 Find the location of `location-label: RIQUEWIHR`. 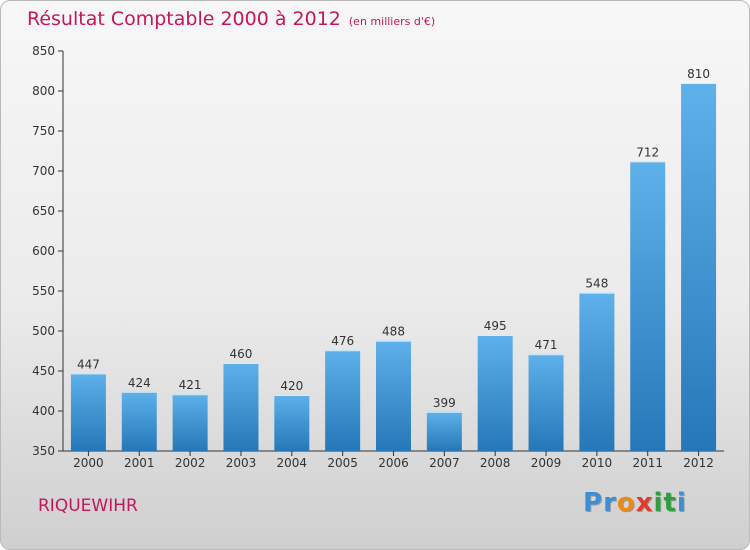

location-label: RIQUEWIHR is located at coordinates (88, 506).